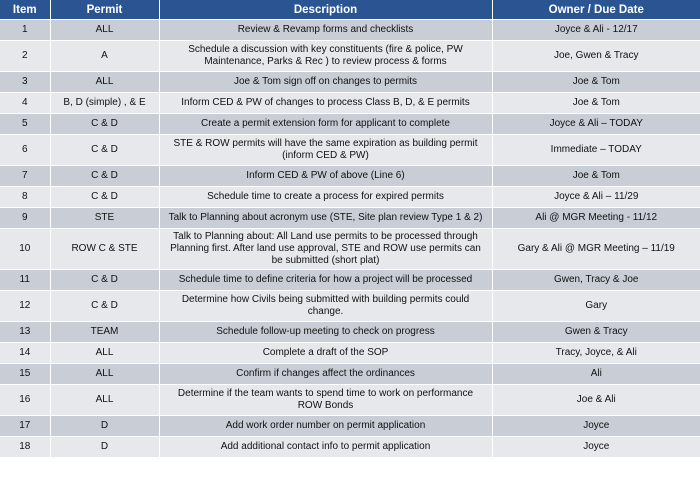 This screenshot has width=700, height=498. Describe the element at coordinates (596, 400) in the screenshot. I see `cell-owner: Joe & Ali` at that location.